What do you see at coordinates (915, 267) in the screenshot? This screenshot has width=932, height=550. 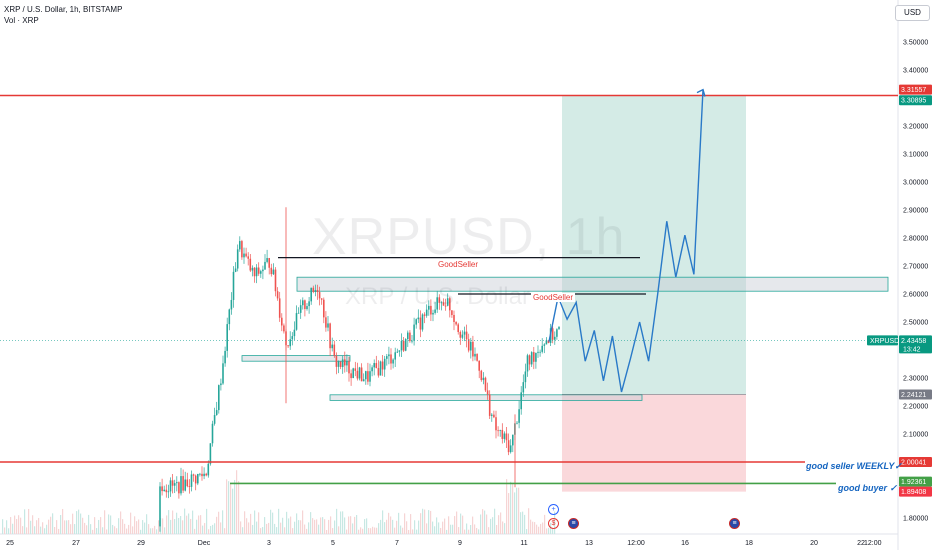 I see `y-tick-label: 2.70000` at bounding box center [915, 267].